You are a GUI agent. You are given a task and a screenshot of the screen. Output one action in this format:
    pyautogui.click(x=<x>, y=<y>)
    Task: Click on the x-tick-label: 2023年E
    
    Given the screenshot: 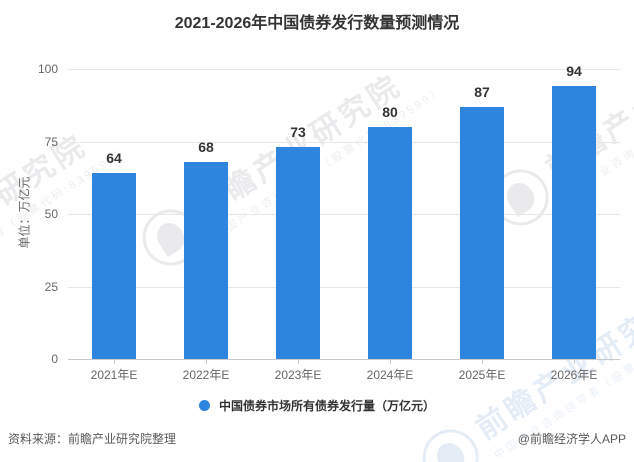 What is the action you would take?
    pyautogui.click(x=298, y=375)
    